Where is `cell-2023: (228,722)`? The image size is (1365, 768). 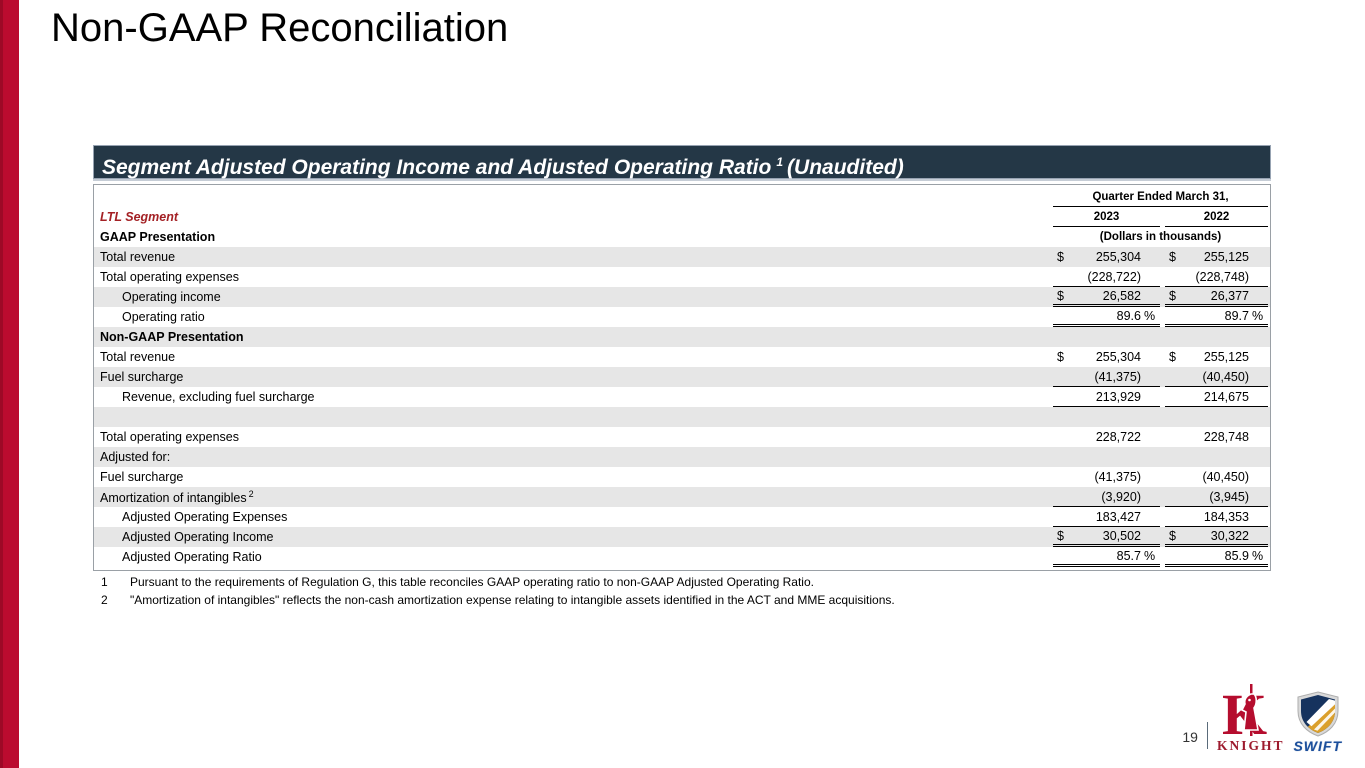 cell-2023: (228,722) is located at coordinates (1106, 277).